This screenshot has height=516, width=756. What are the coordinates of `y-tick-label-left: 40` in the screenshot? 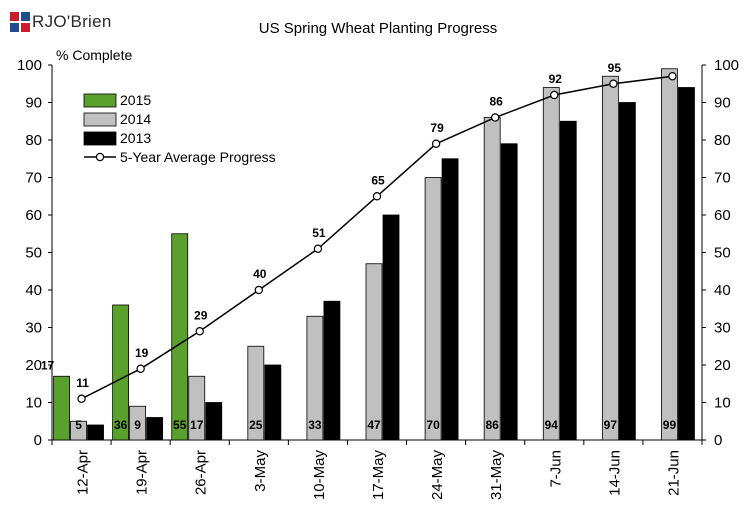 It's located at (33, 290).